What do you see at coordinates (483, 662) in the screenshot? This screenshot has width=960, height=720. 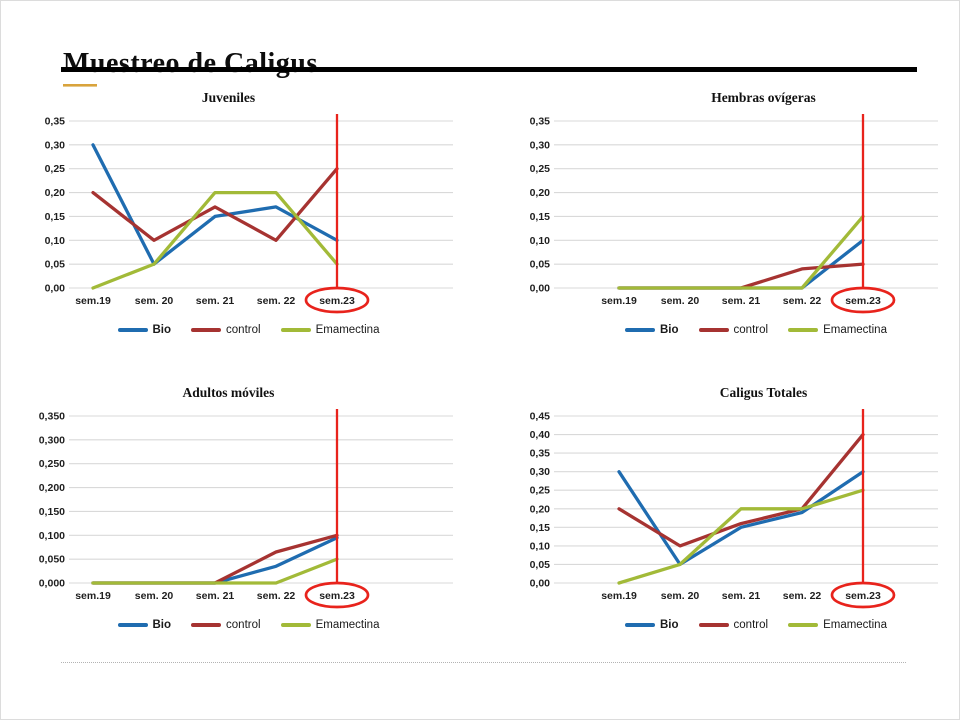 I see `bottom-divider` at bounding box center [483, 662].